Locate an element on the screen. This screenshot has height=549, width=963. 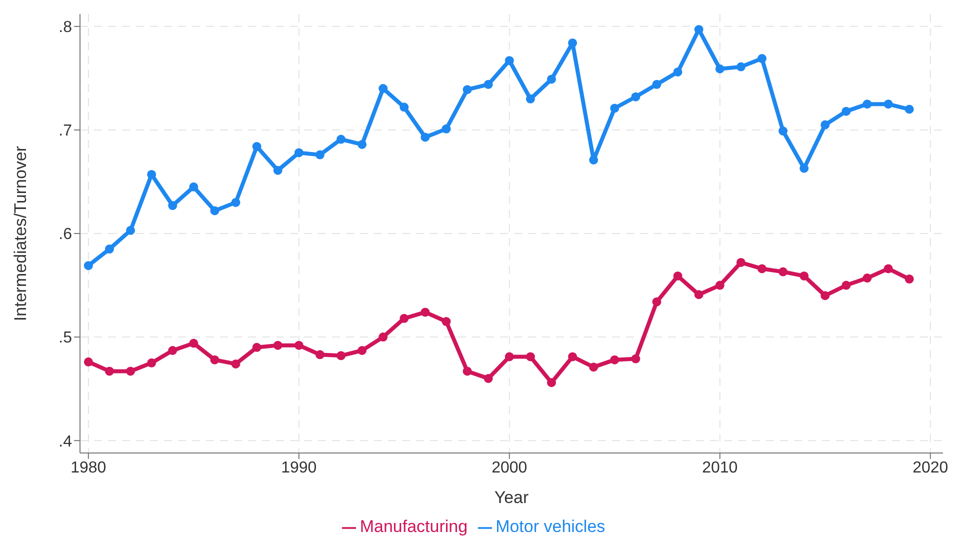
y-tick-label: .6 is located at coordinates (65, 235).